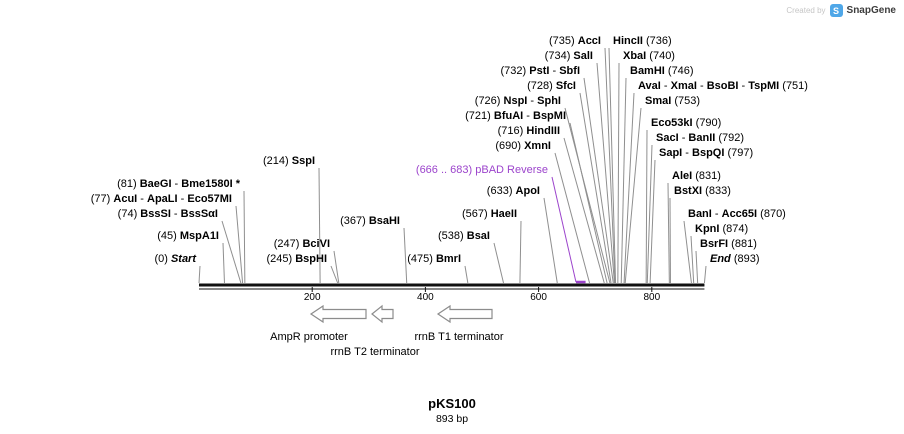 The image size is (904, 434). What do you see at coordinates (564, 229) in the screenshot?
I see `primer-leader-line` at bounding box center [564, 229].